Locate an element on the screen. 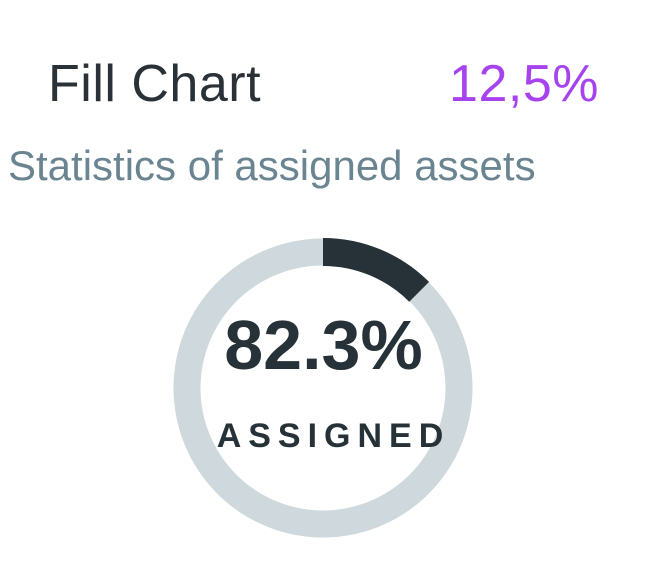  fill-percentage: 12,5% is located at coordinates (524, 84).